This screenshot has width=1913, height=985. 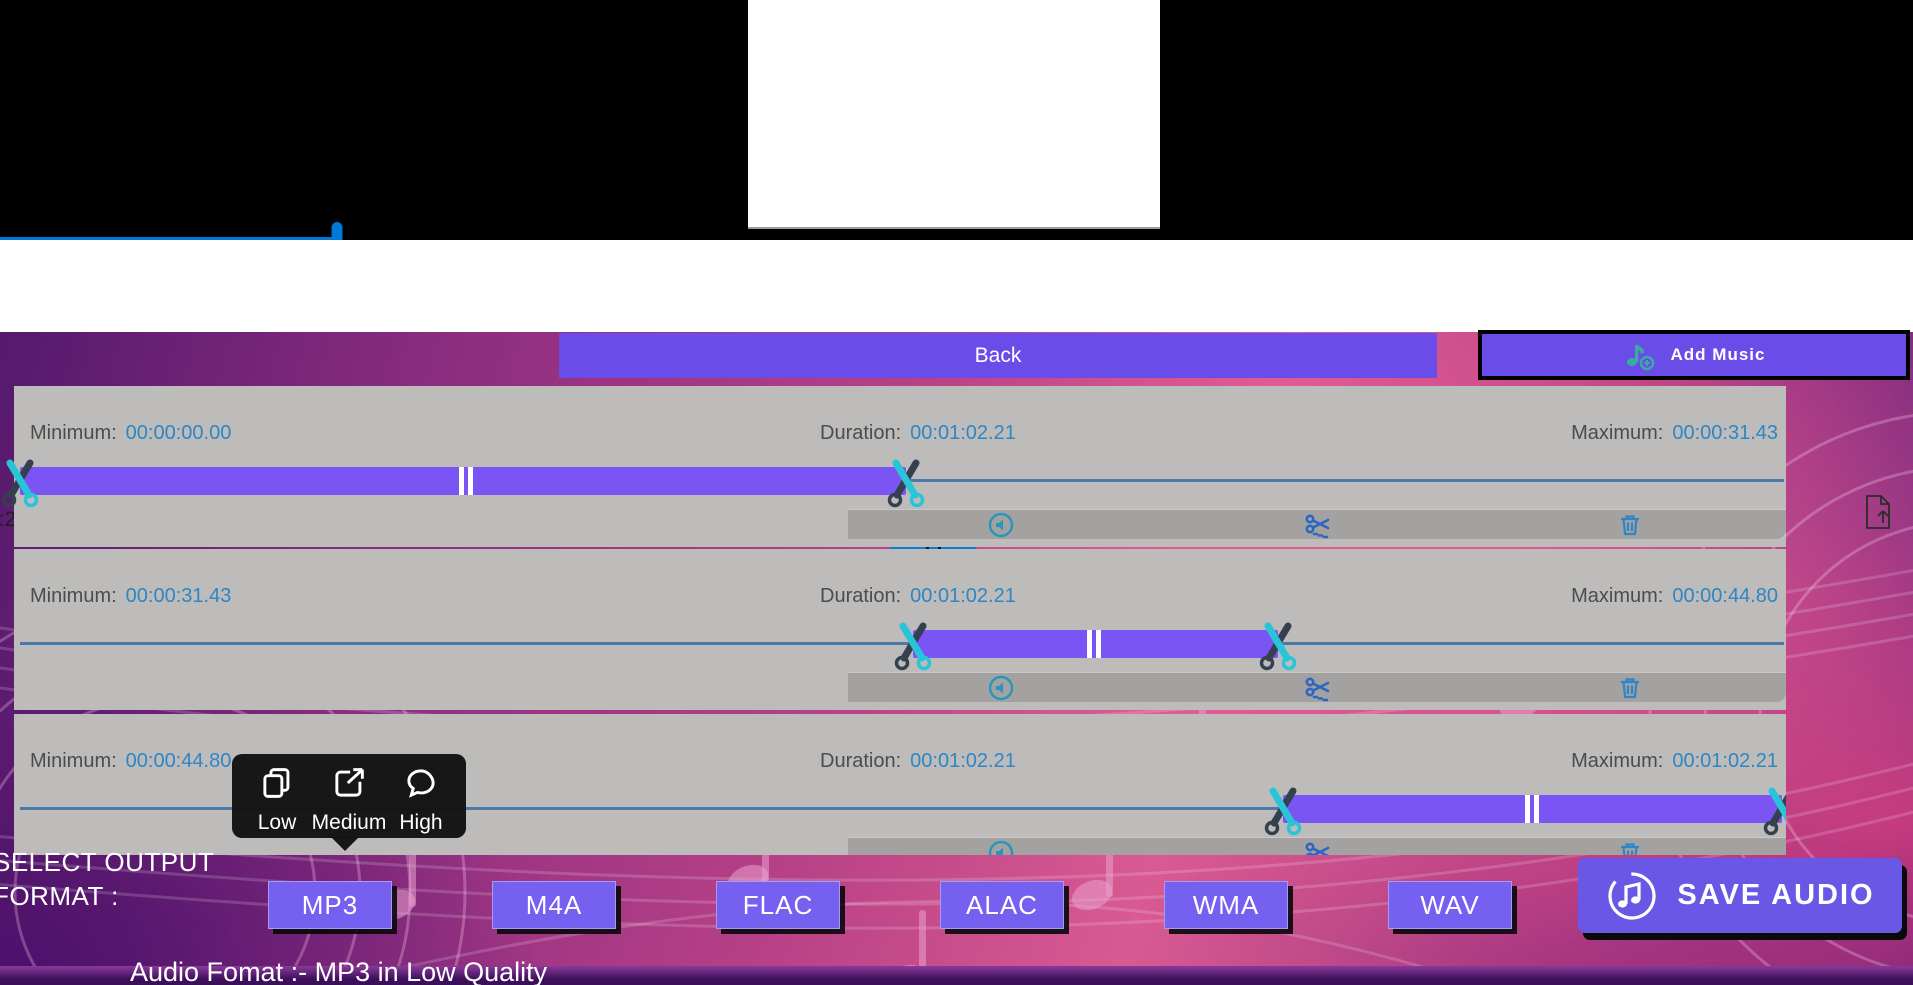 I want to click on format-button-wav: WAV, so click(x=1450, y=905).